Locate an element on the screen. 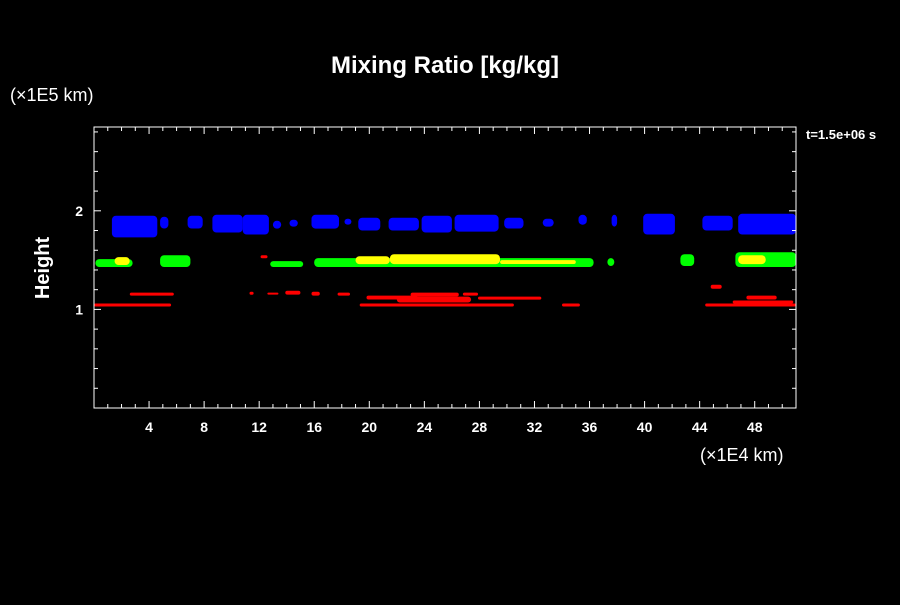  x-tick-label: 48 is located at coordinates (755, 427).